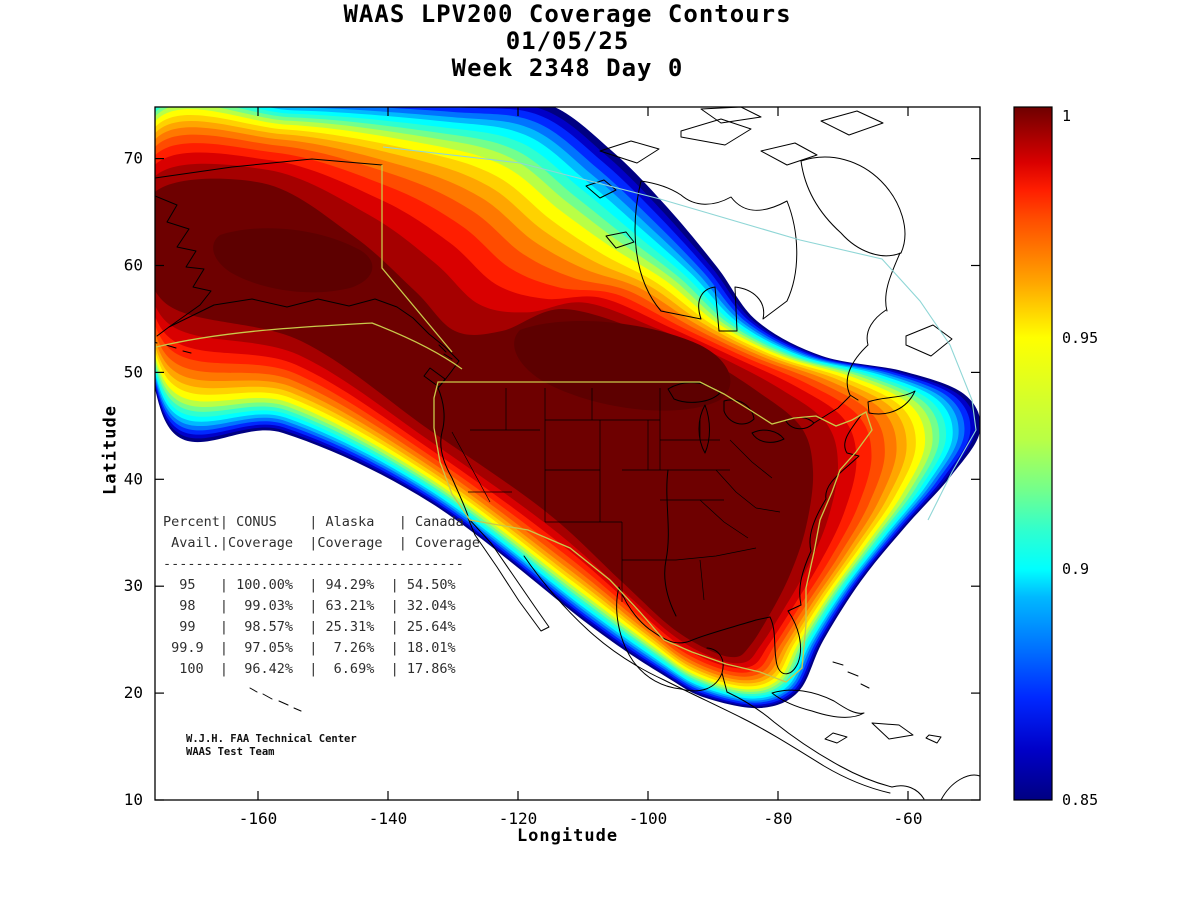 The width and height of the screenshot is (1200, 900). Describe the element at coordinates (1033, 453) in the screenshot. I see `colorbar` at that location.